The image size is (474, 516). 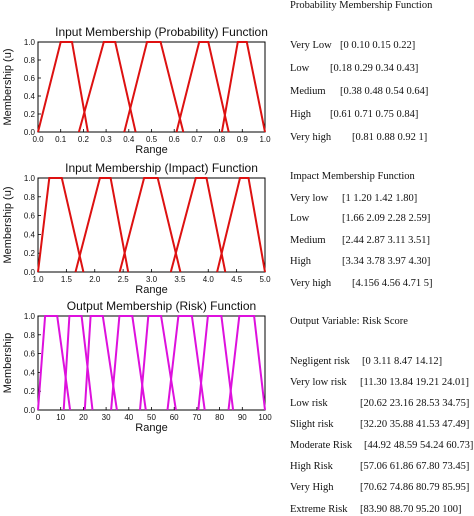 I want to click on x-tick-label: 100, so click(x=265, y=417).